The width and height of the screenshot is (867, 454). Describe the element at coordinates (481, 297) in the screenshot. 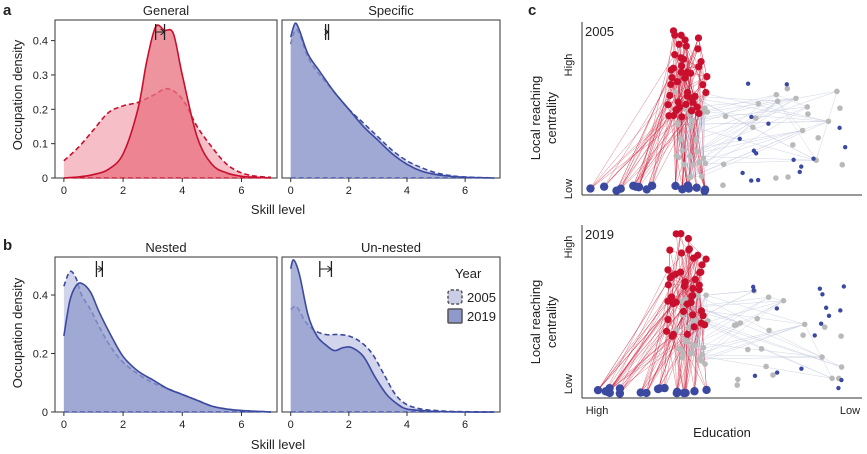

I see `legend-label-2005: 2005` at that location.